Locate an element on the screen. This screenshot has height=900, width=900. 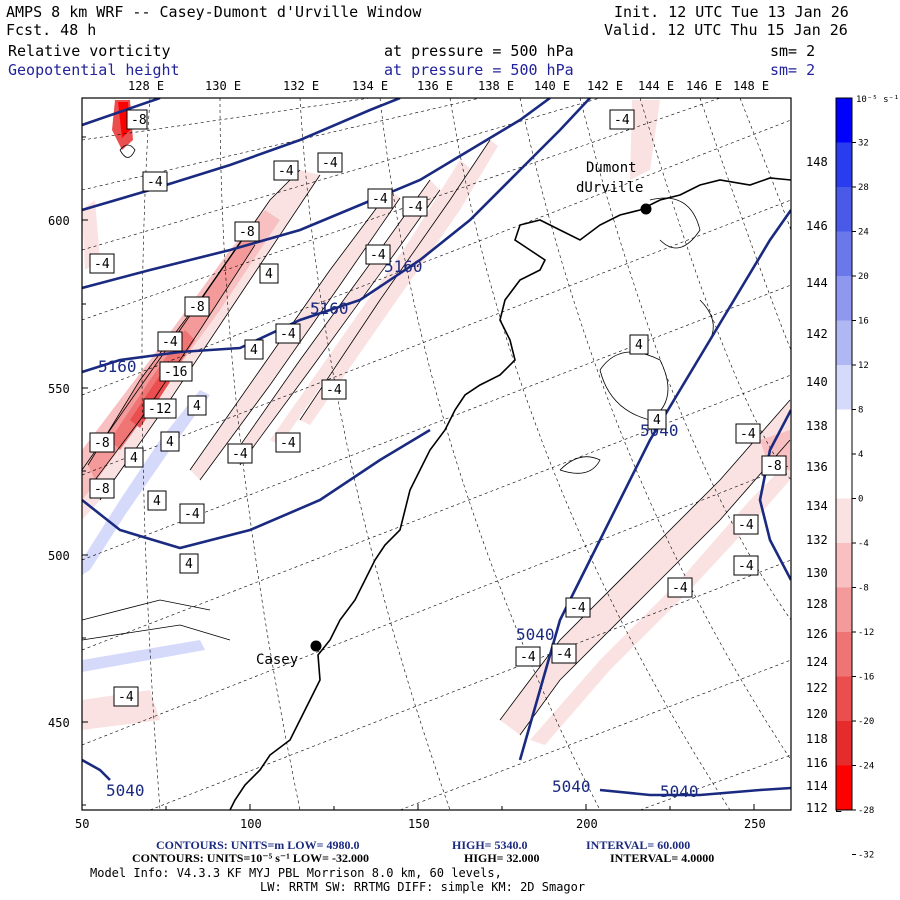
height-label: 5040 is located at coordinates (571, 786).